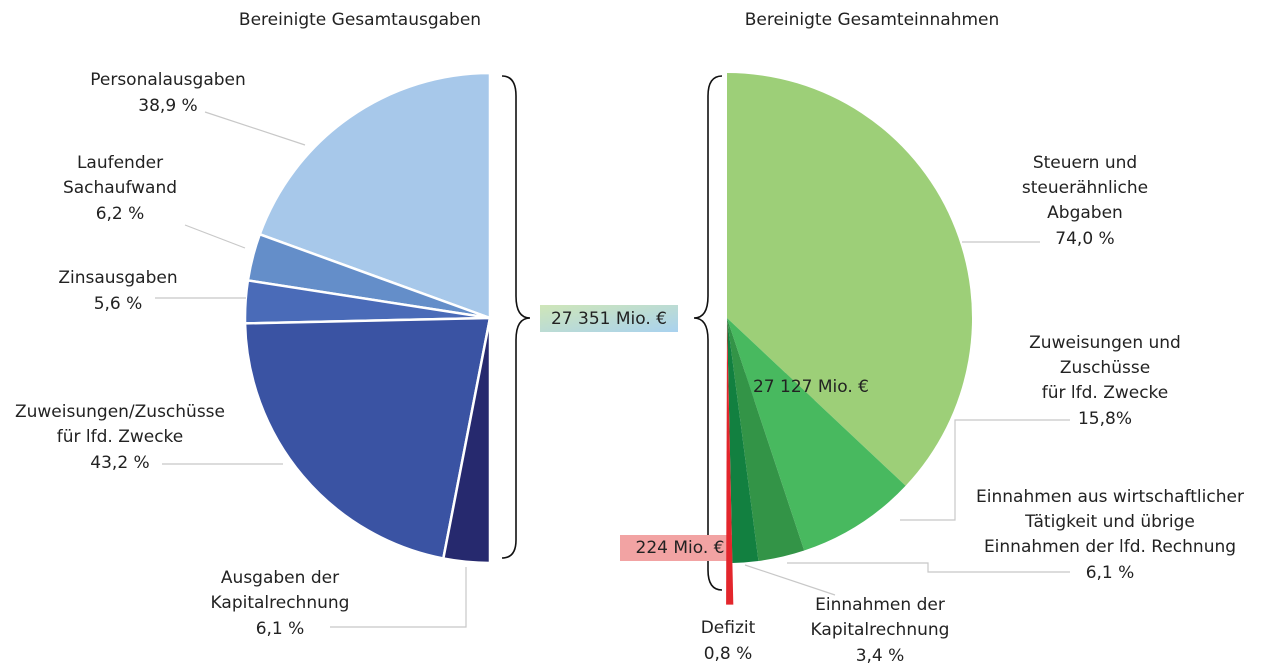 This screenshot has width=1268, height=668. I want to click on slice-label: Steuern und, so click(1085, 163).